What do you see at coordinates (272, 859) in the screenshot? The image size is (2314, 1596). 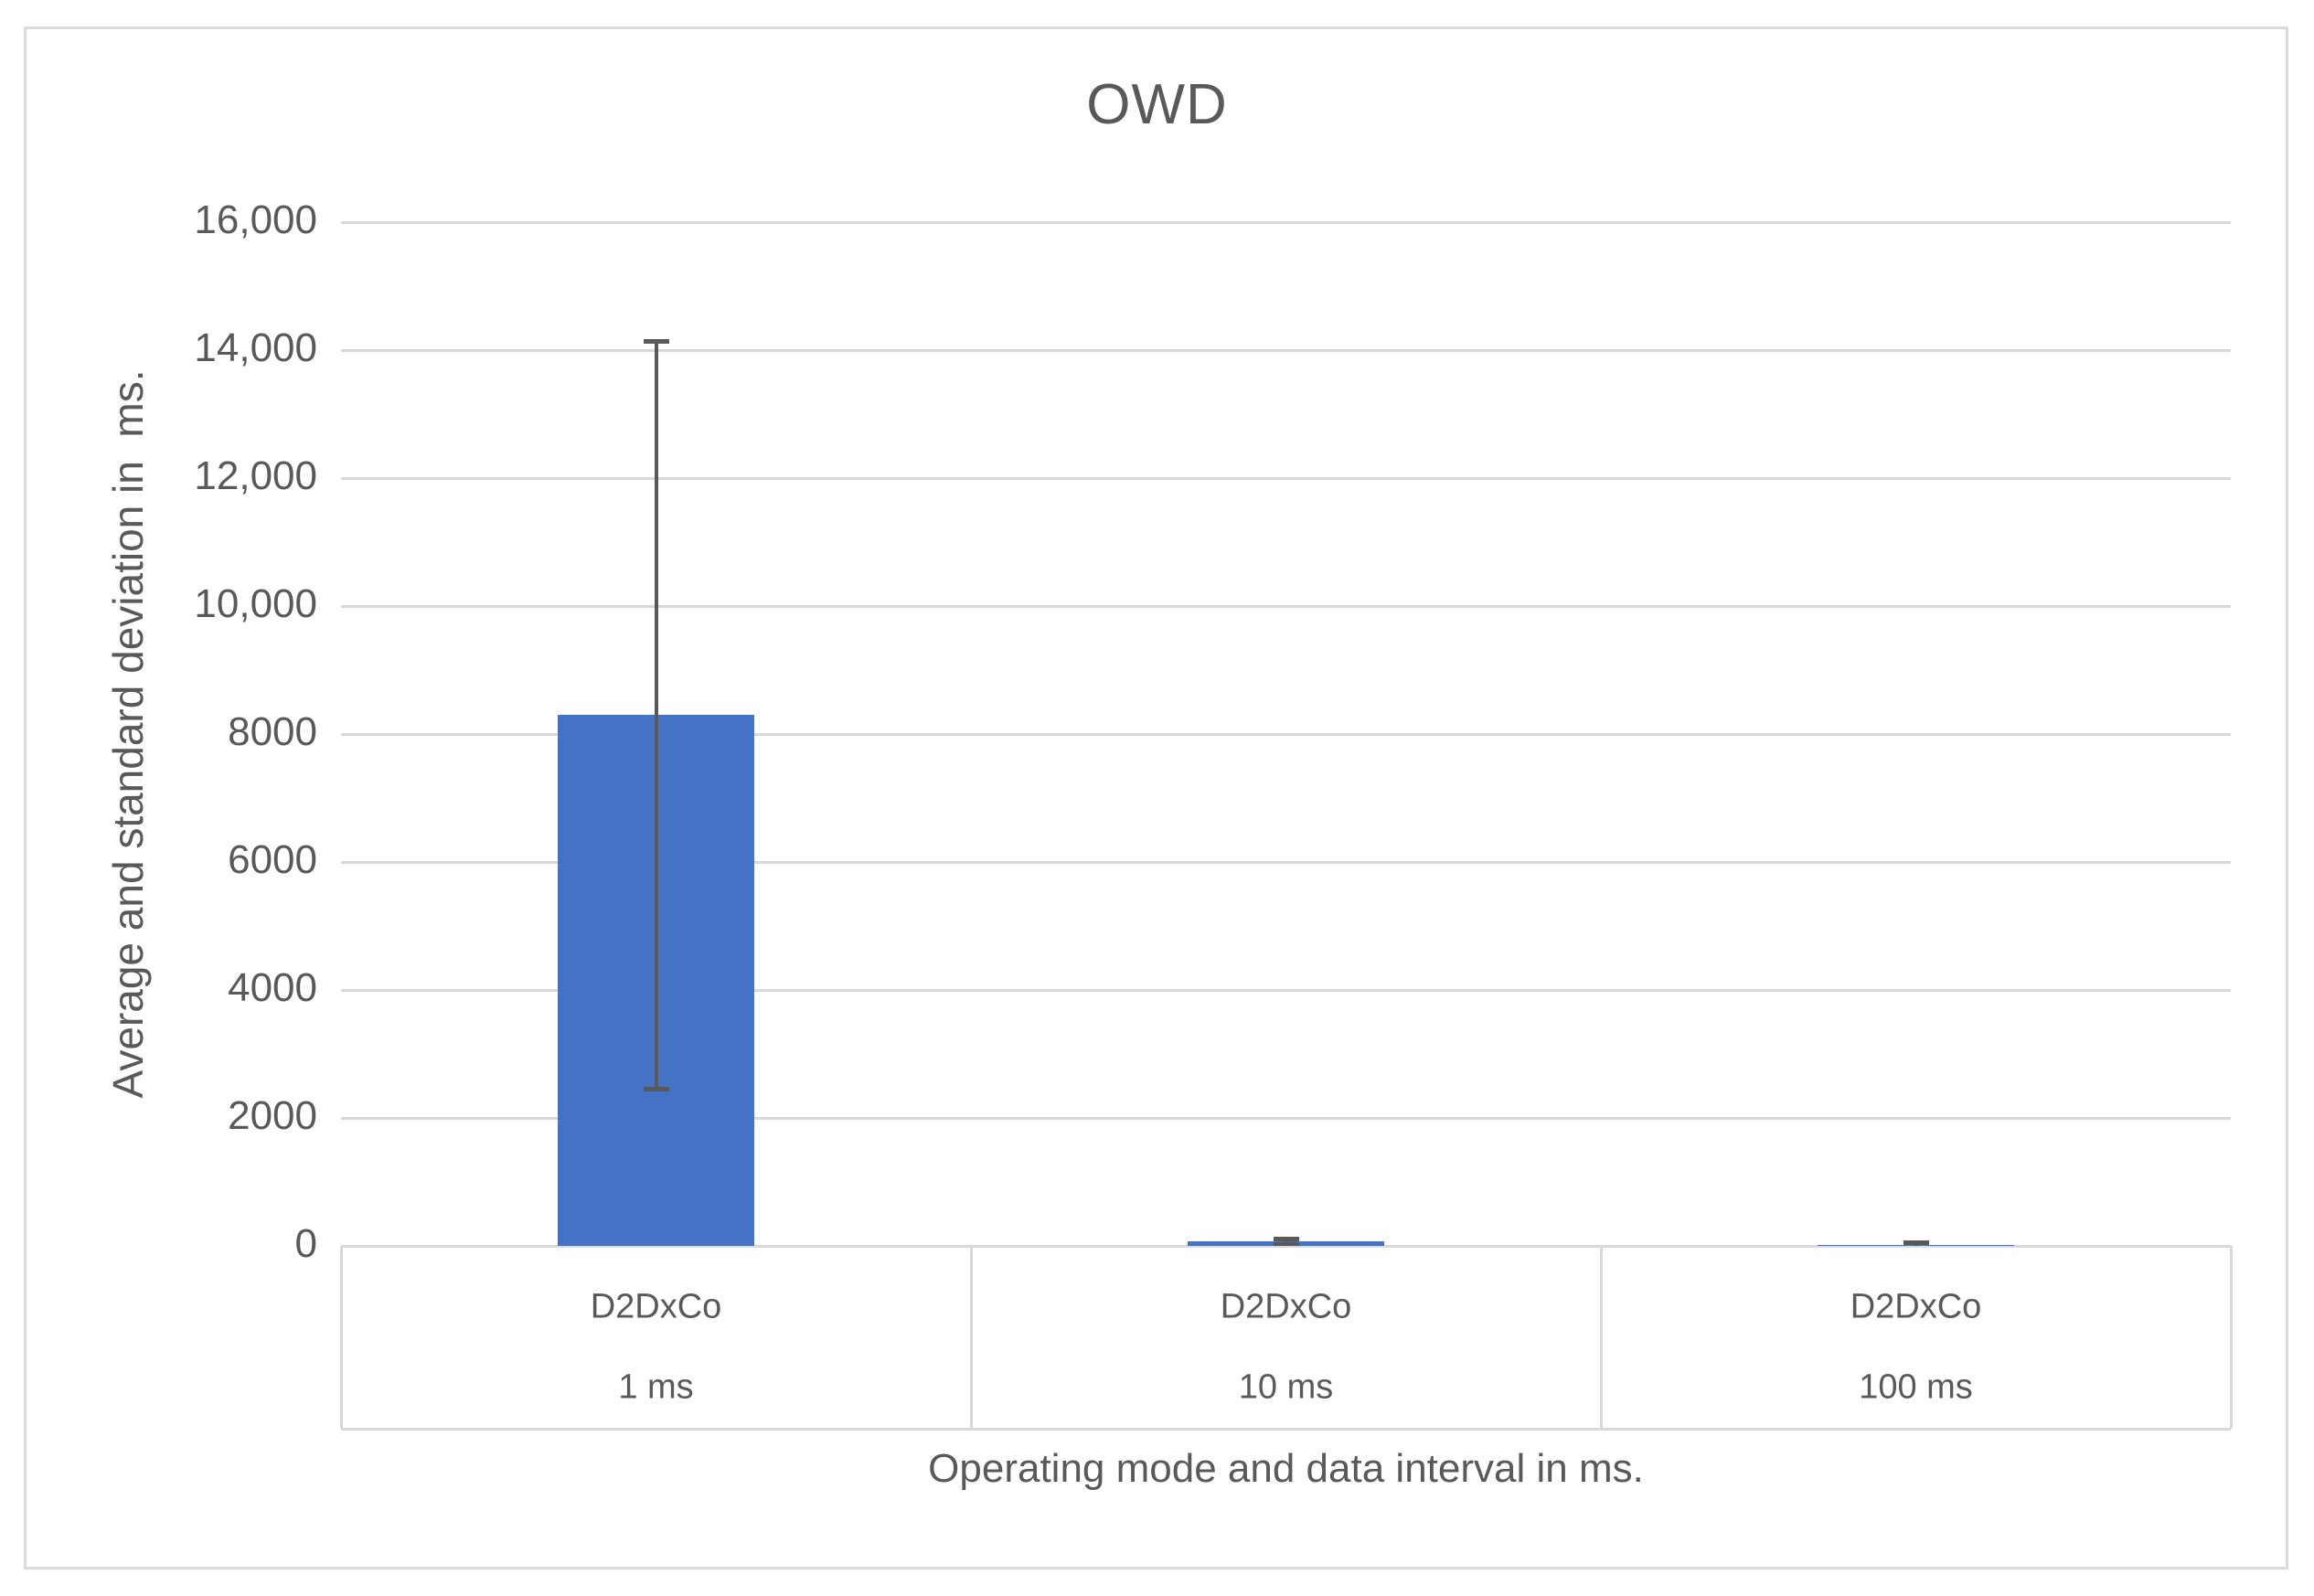 I see `y-tick-label: 6000` at bounding box center [272, 859].